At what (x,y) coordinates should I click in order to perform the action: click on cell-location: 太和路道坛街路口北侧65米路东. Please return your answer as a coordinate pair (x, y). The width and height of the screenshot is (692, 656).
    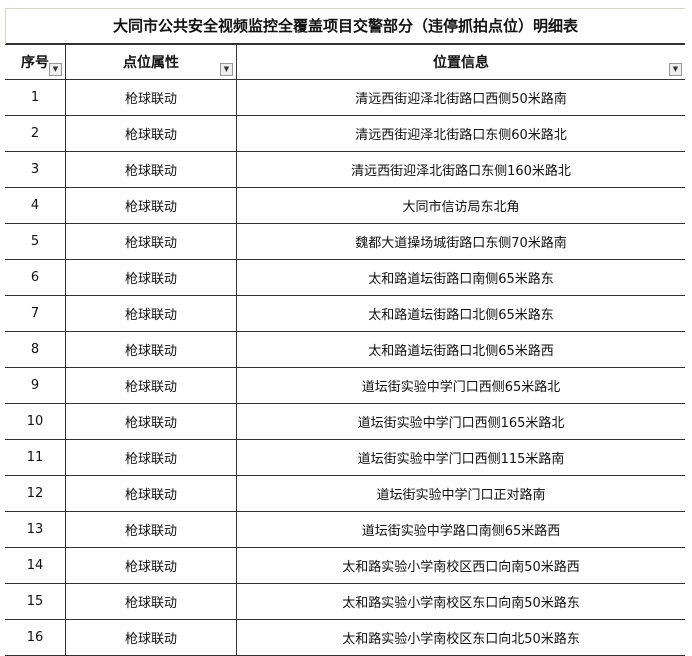
    Looking at the image, I should click on (460, 313).